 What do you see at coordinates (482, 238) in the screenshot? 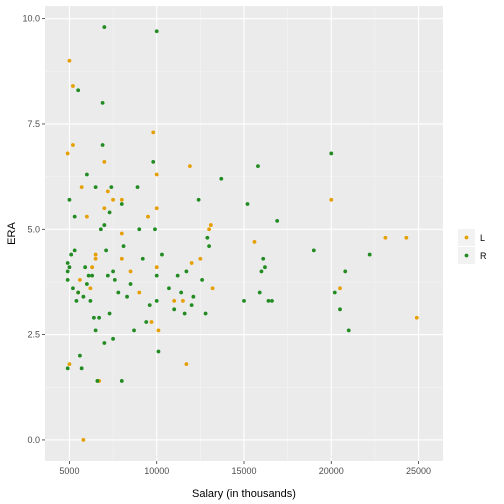
I see `legend-label-l: L` at bounding box center [482, 238].